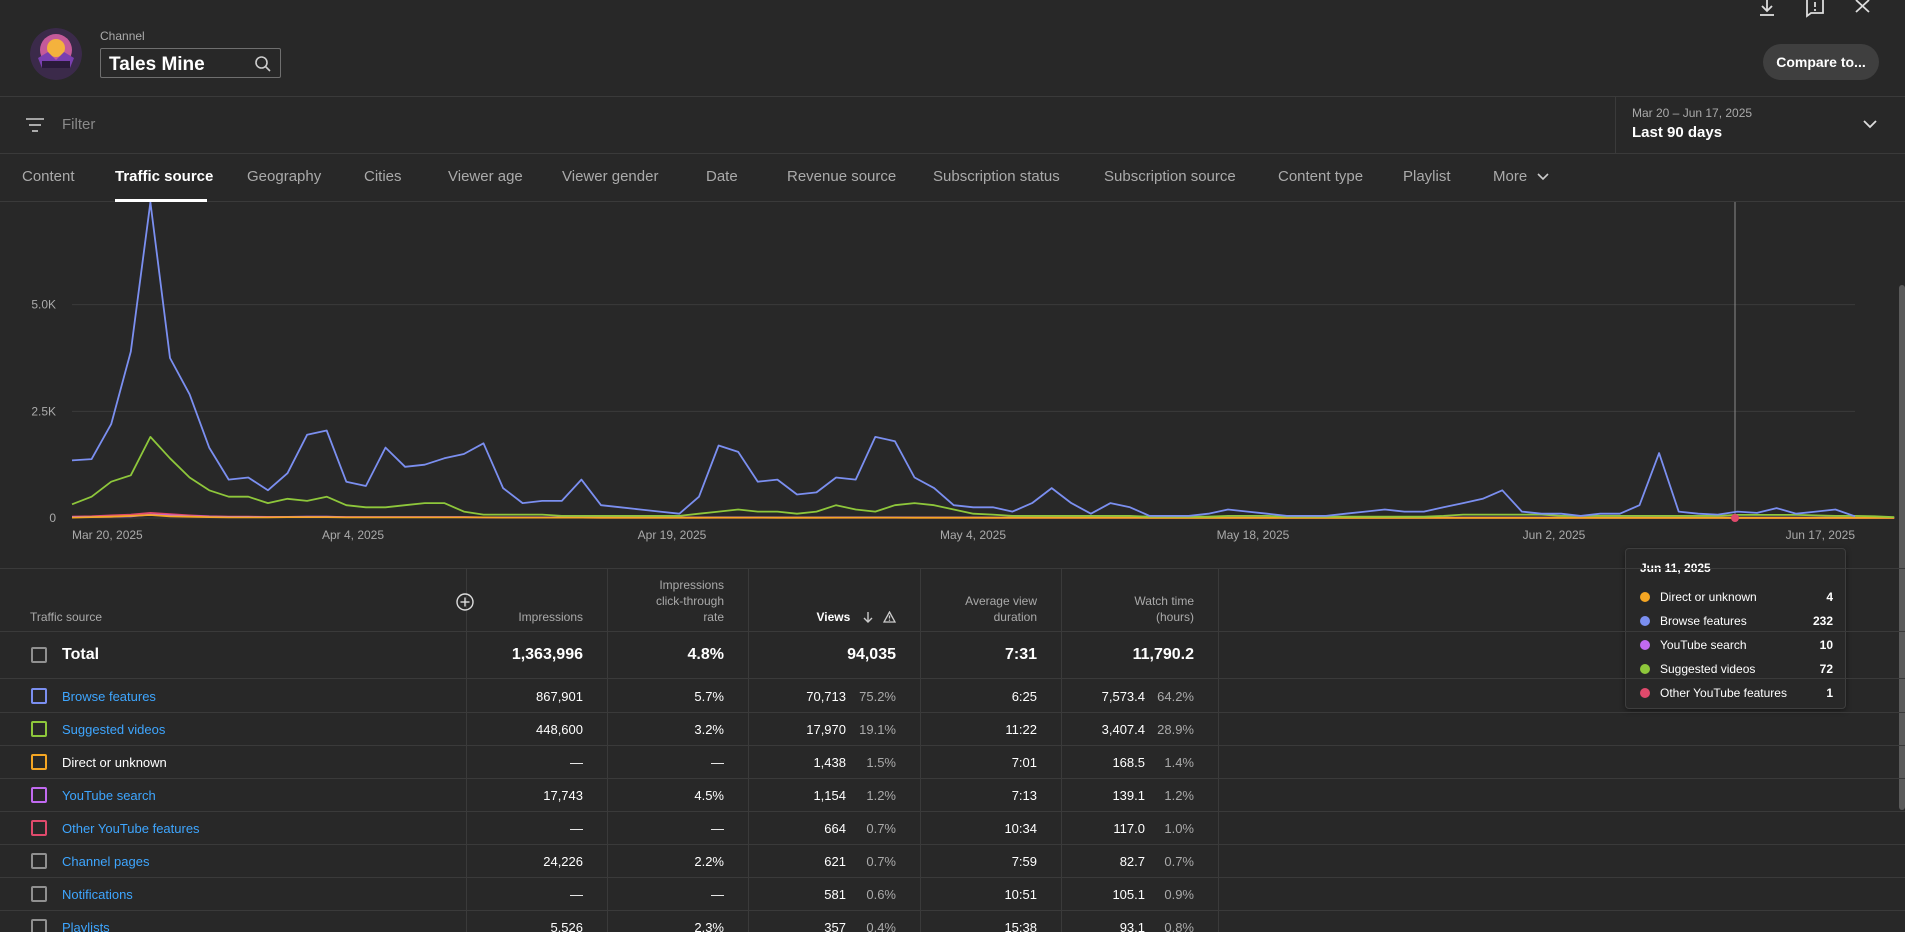 The image size is (1905, 932). What do you see at coordinates (263, 64) in the screenshot?
I see `search-icon` at bounding box center [263, 64].